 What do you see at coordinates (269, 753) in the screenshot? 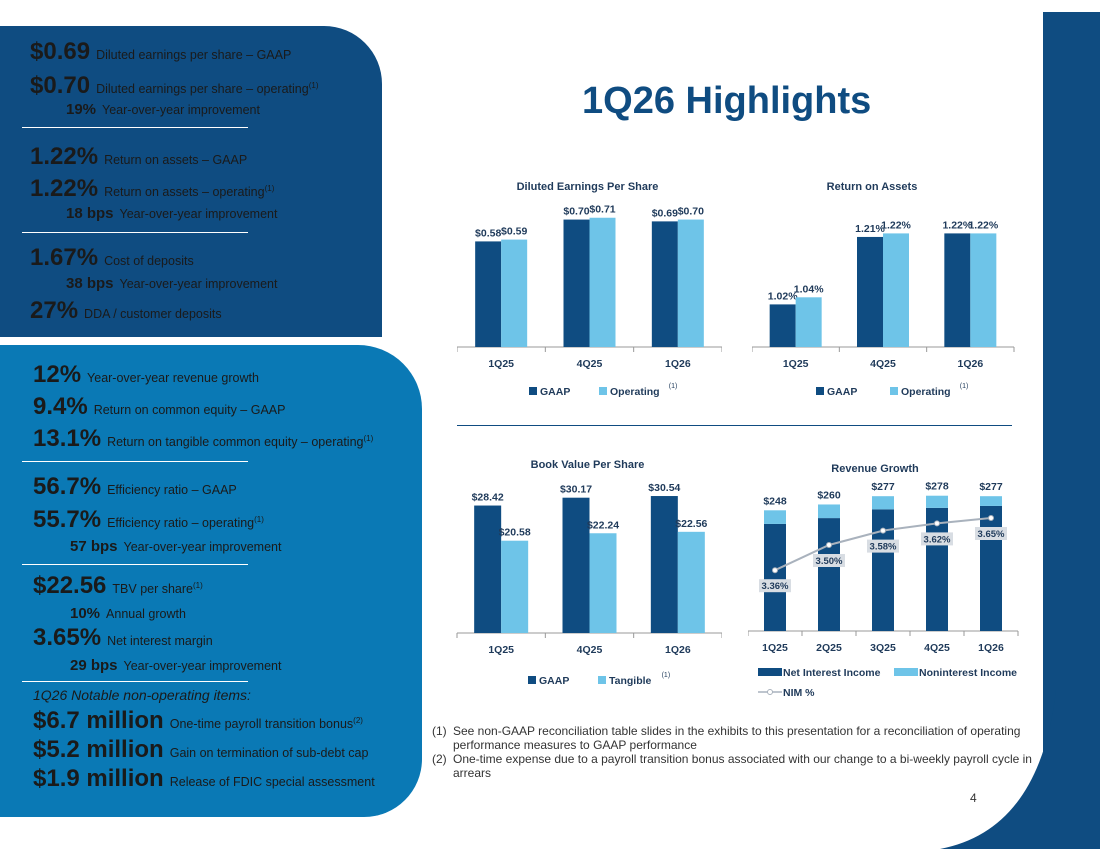
I see `metric-label: Gain on termination of sub-debt cap` at bounding box center [269, 753].